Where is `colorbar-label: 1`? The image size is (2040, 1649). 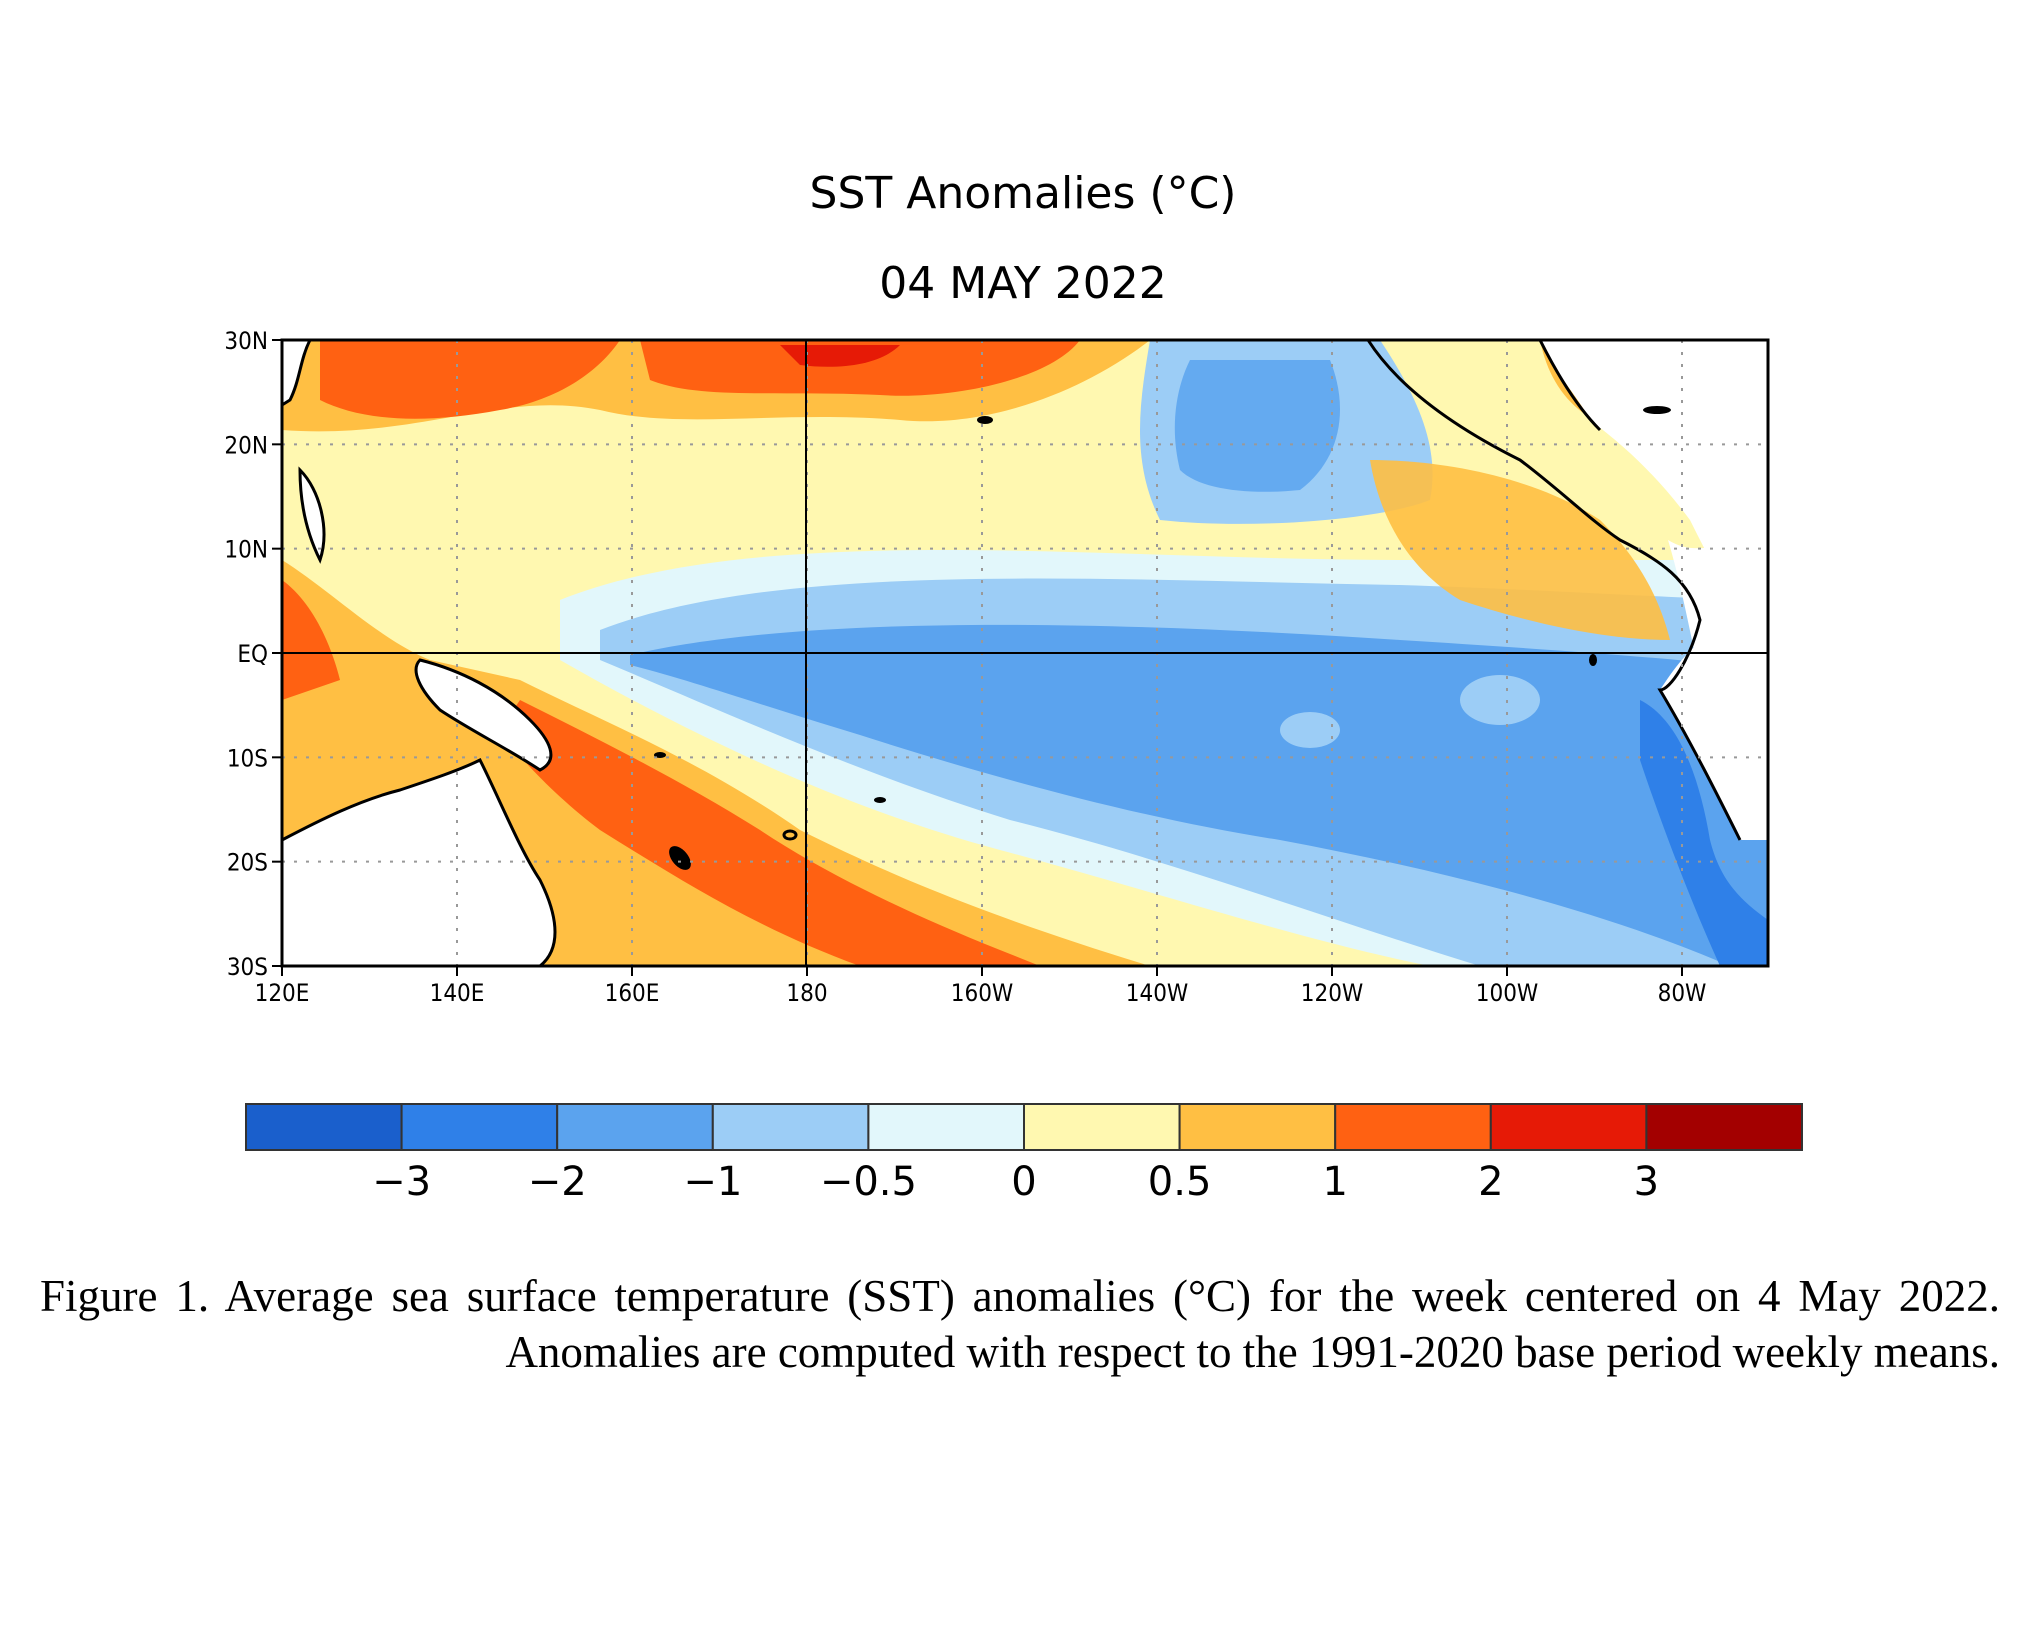
colorbar-label: 1 is located at coordinates (1334, 1182).